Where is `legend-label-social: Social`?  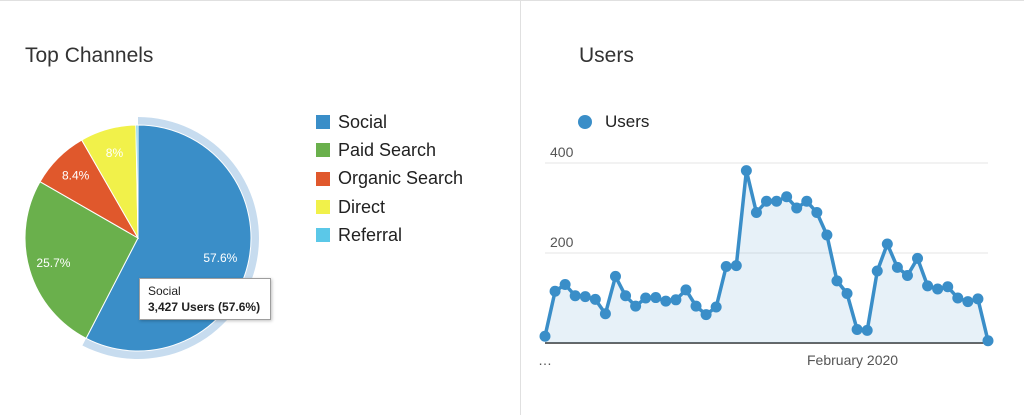 legend-label-social: Social is located at coordinates (363, 121).